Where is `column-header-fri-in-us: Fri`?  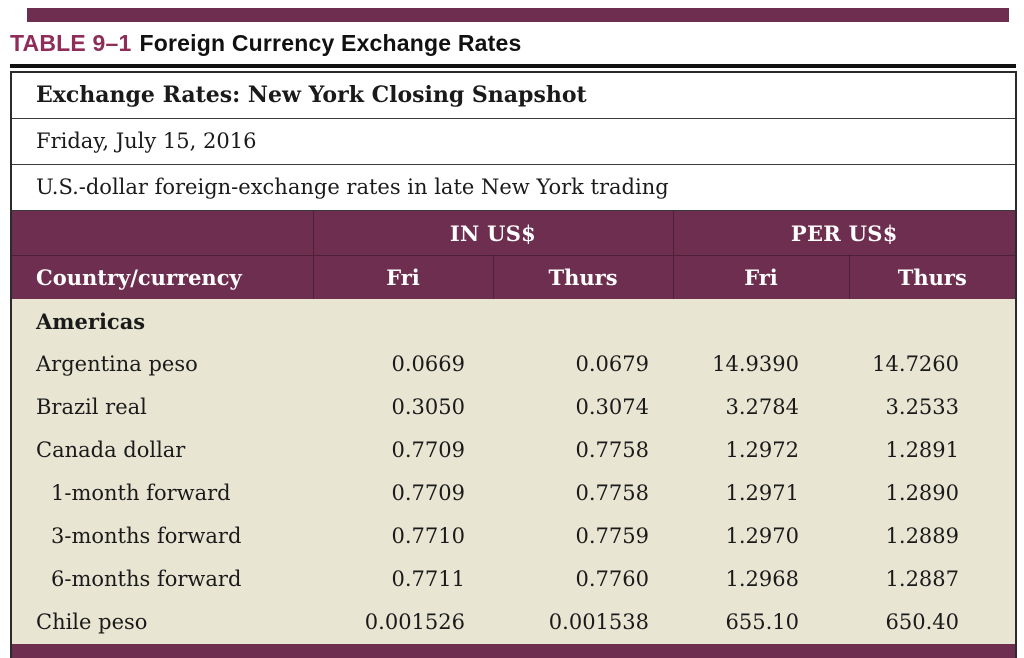
column-header-fri-in-us: Fri is located at coordinates (402, 277).